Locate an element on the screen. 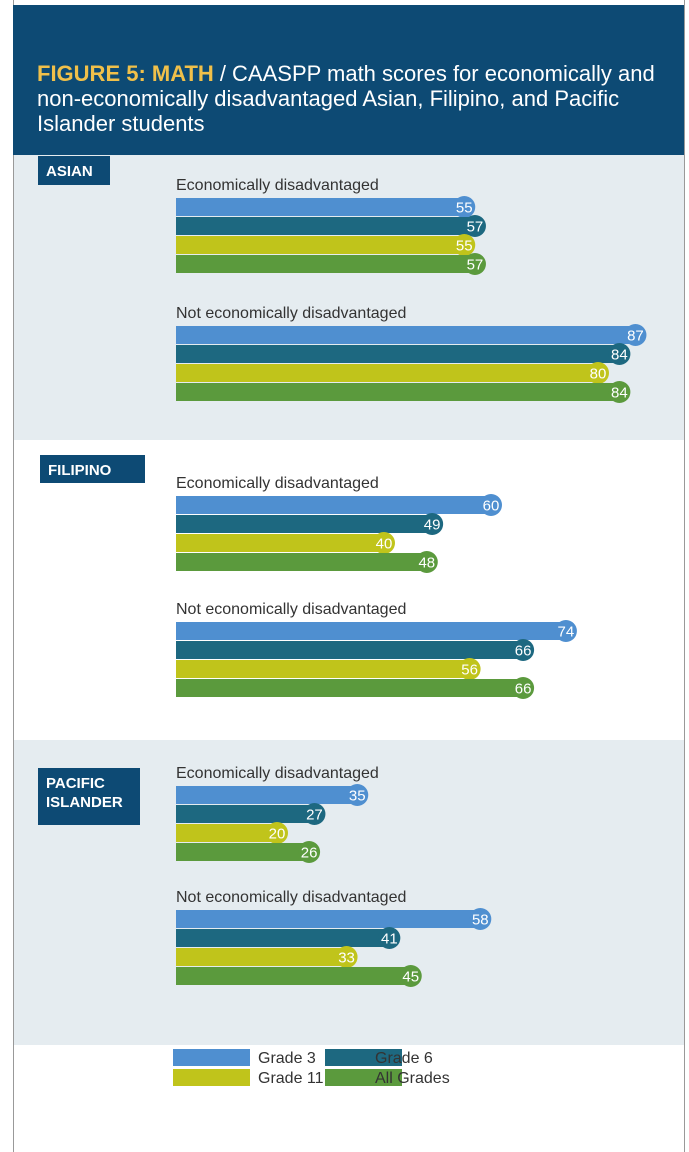 This screenshot has height=1152, width=689. value-label: 27 is located at coordinates (314, 815).